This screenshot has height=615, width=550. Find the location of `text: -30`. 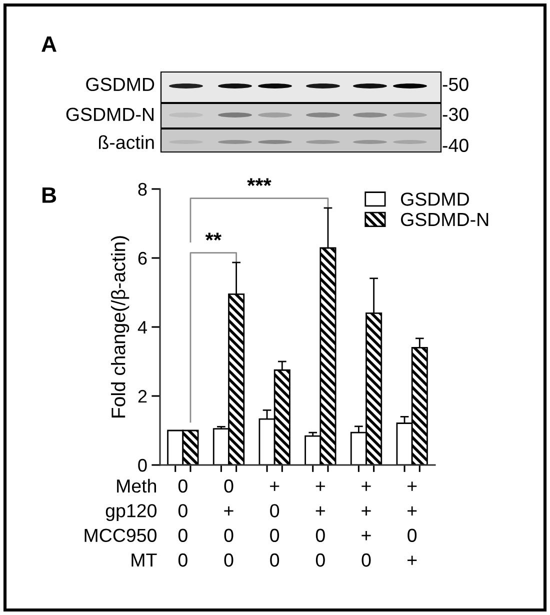

text: -30 is located at coordinates (455, 115).